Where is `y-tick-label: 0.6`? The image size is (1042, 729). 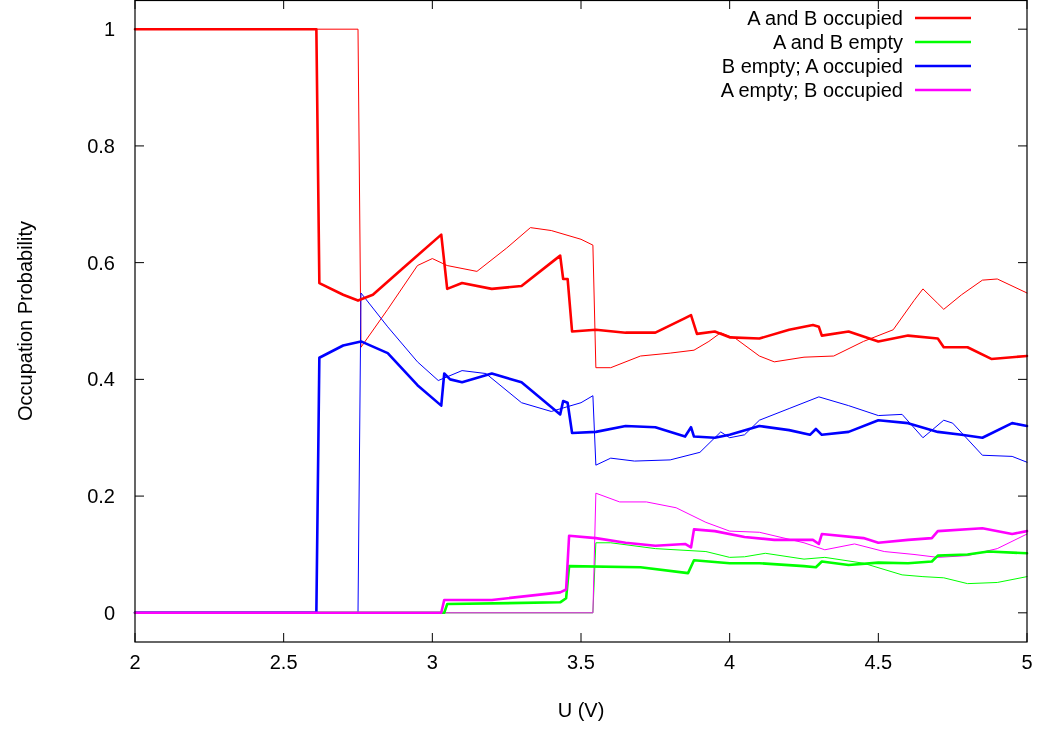
y-tick-label: 0.6 is located at coordinates (101, 262).